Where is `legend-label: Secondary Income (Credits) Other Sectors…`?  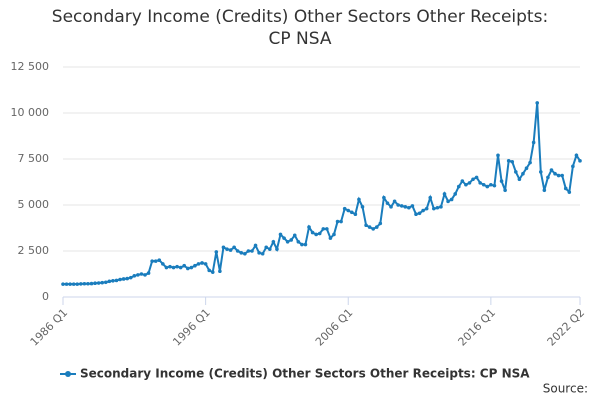
legend-label: Secondary Income (Credits) Other Sectors… is located at coordinates (305, 374).